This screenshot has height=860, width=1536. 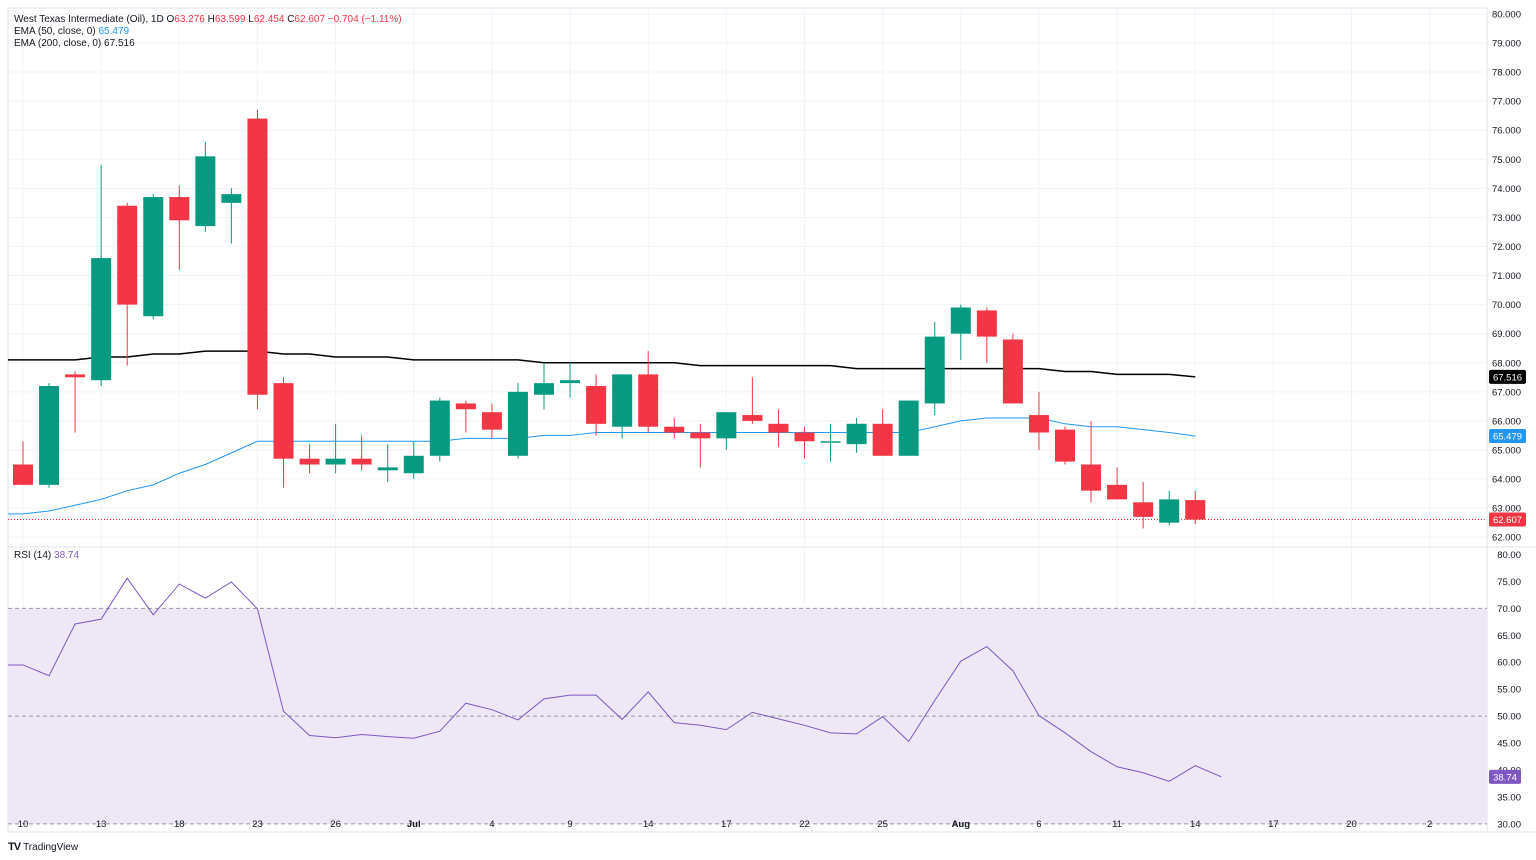 What do you see at coordinates (1506, 538) in the screenshot?
I see `price-tick-label: 62.000` at bounding box center [1506, 538].